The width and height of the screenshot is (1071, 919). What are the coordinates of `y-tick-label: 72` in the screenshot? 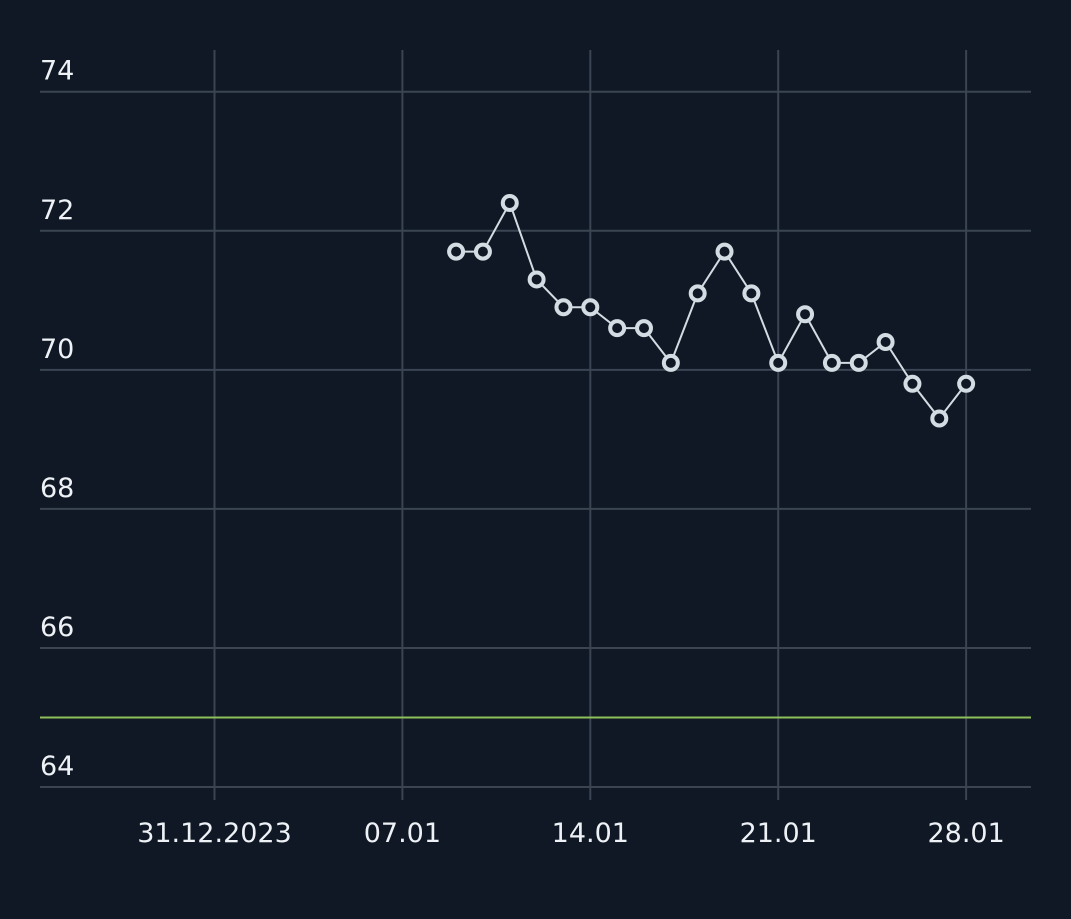 It's located at (57, 210).